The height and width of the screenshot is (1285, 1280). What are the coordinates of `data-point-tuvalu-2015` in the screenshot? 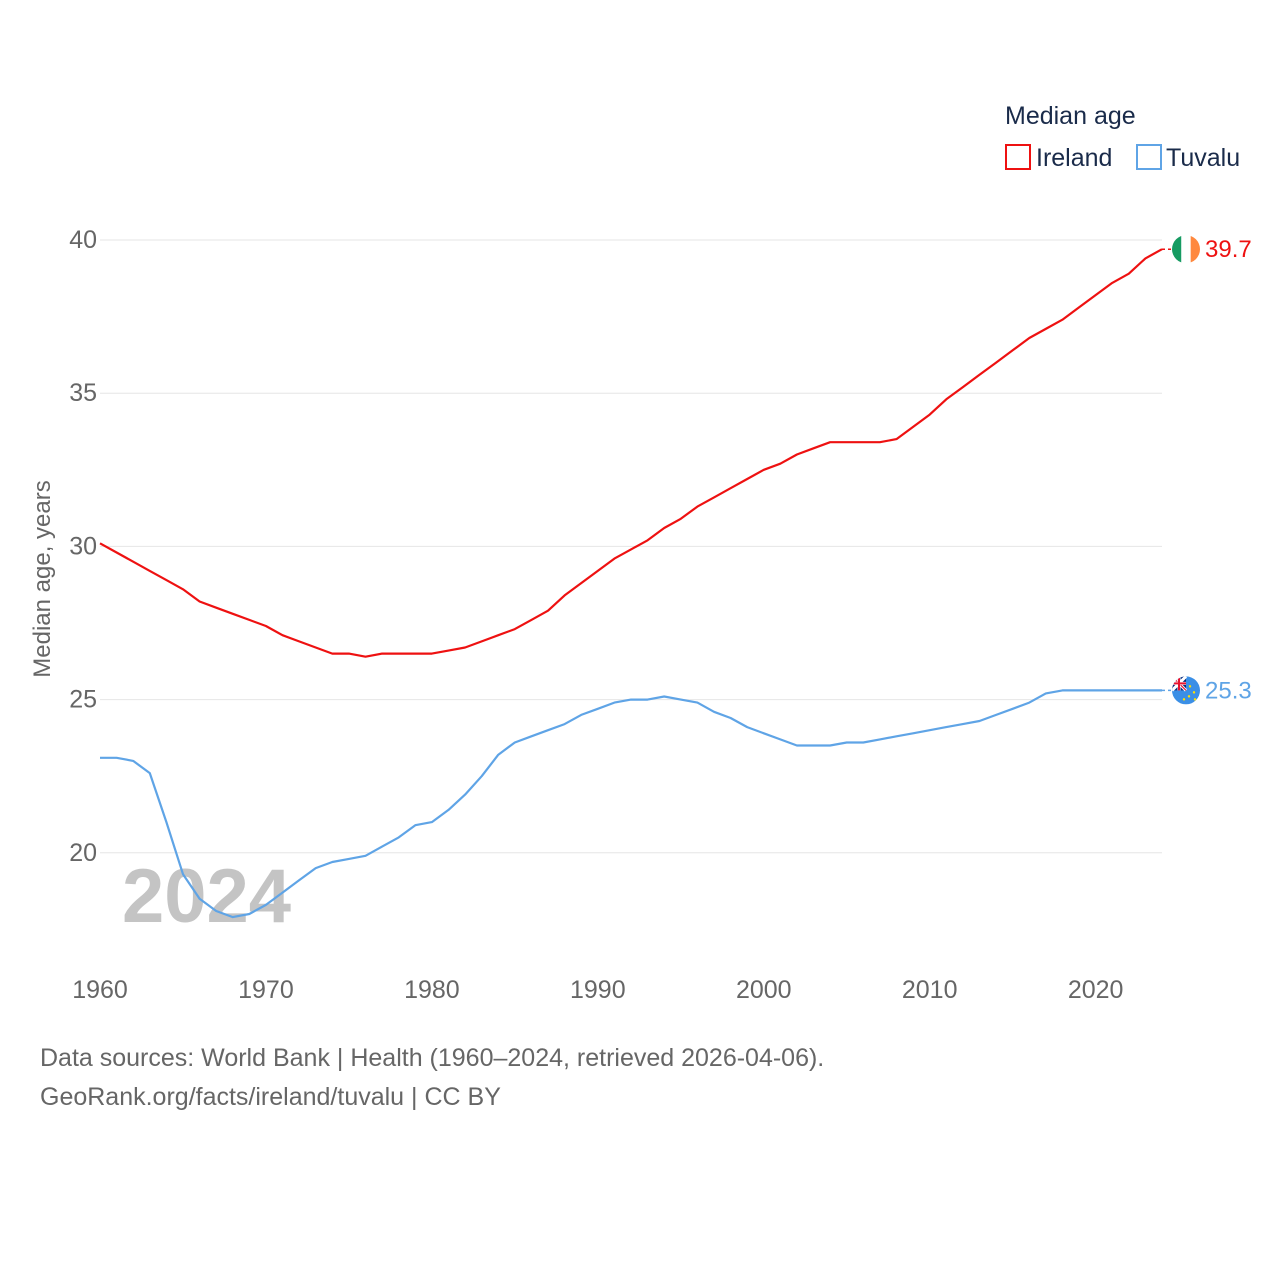 It's located at (1013, 709).